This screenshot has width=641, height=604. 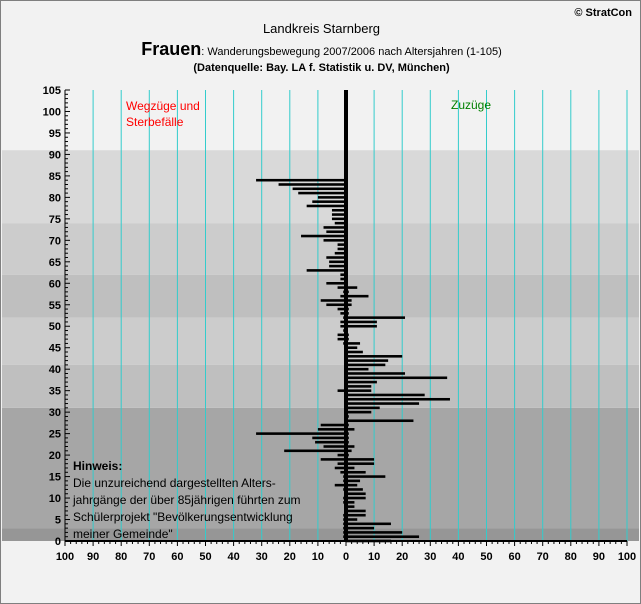 What do you see at coordinates (163, 114) in the screenshot?
I see `left-series-label: Wegzüge und Sterbefälle` at bounding box center [163, 114].